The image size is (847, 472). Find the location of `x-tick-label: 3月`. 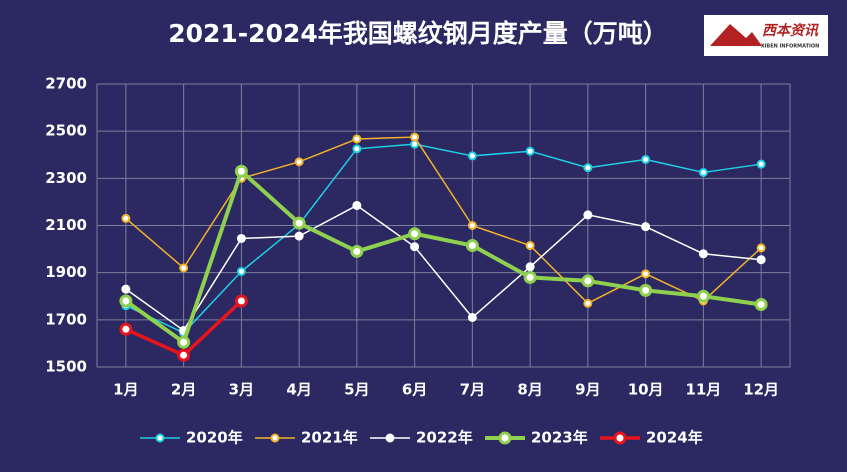

x-tick-label: 3月 is located at coordinates (241, 390).